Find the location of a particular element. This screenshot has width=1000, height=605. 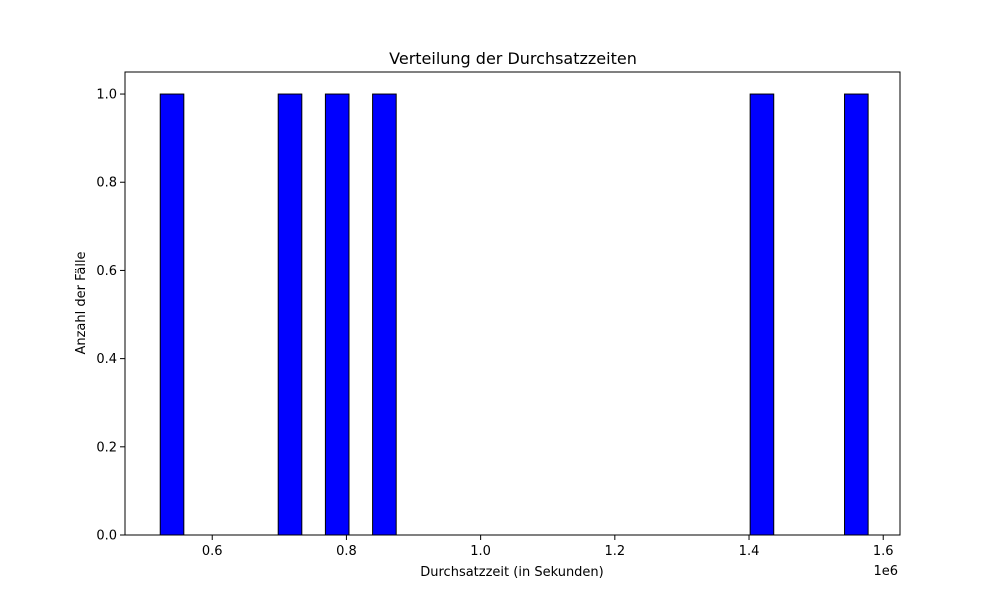

x-tick-label: 0.6 is located at coordinates (212, 551).